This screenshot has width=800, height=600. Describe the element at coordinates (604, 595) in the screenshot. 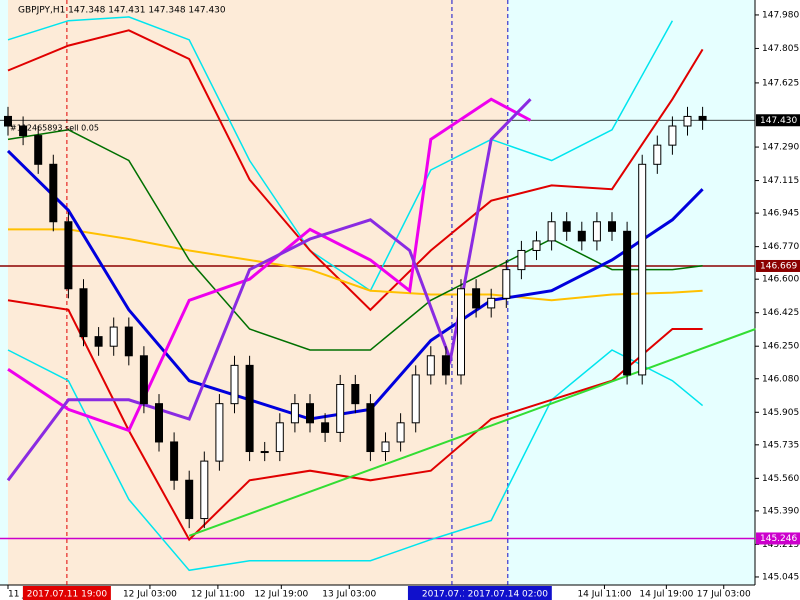

I see `x-tick-label: 14 Jul 11:00` at that location.